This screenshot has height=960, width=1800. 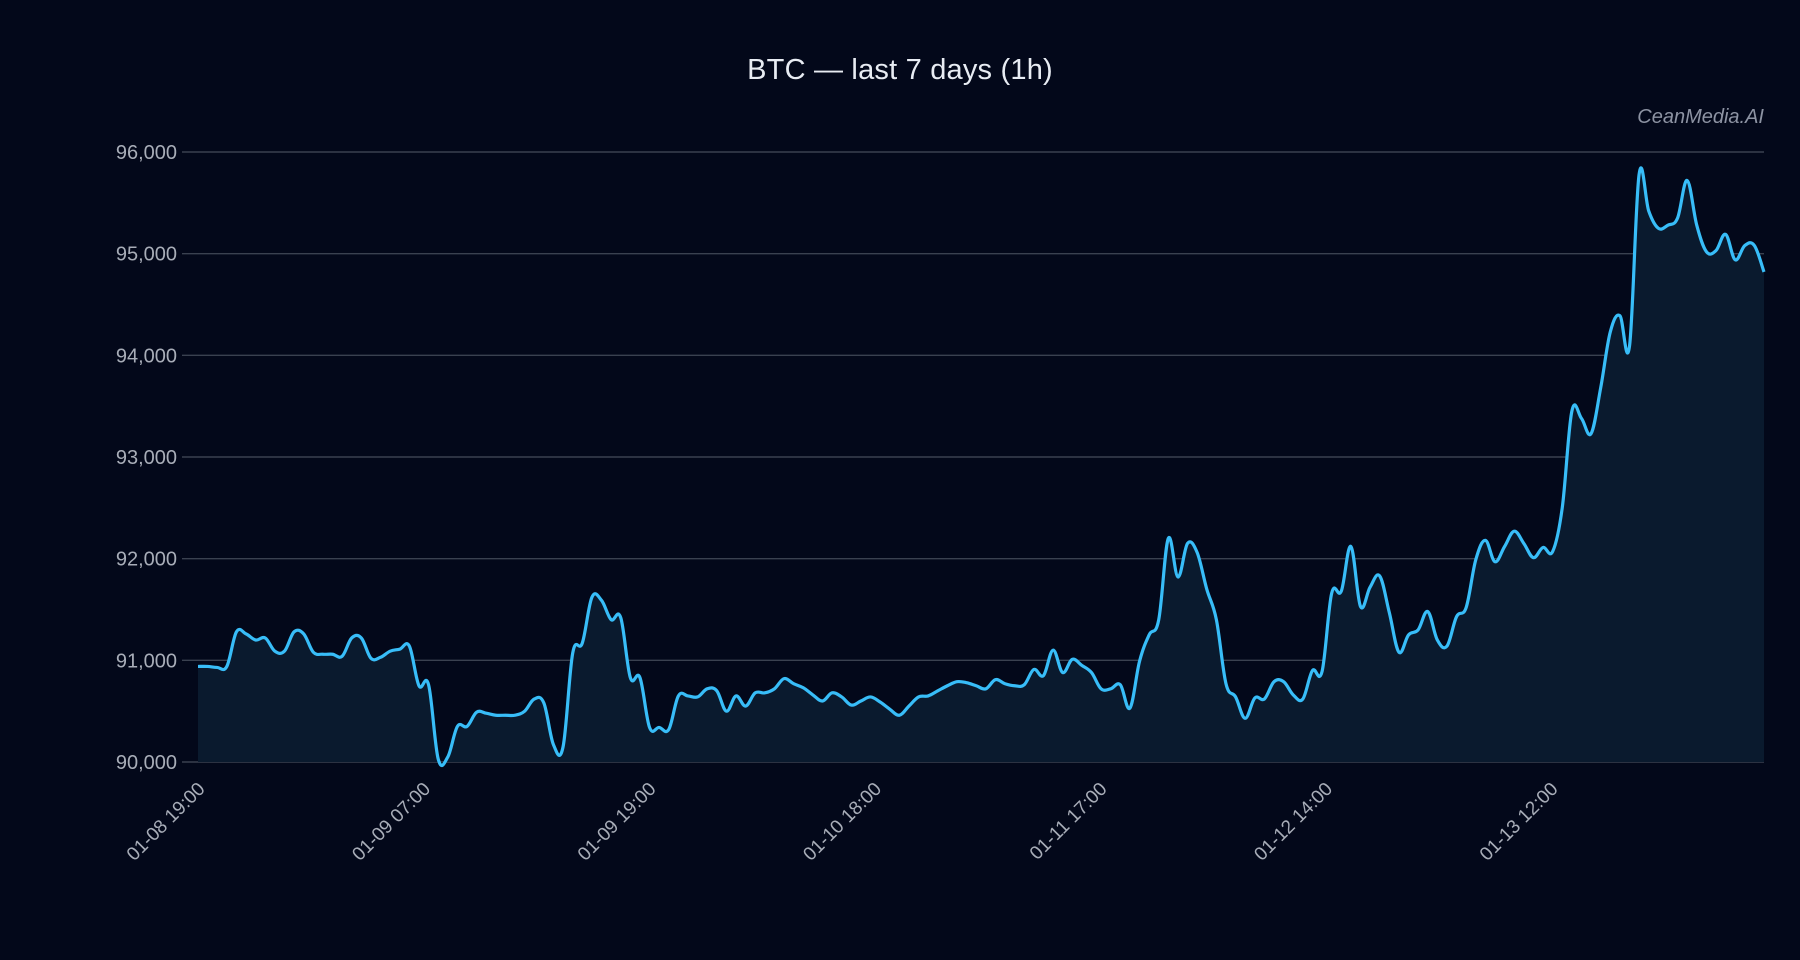 What do you see at coordinates (900, 70) in the screenshot?
I see `chart-title: BTC — last 7 days (1h)` at bounding box center [900, 70].